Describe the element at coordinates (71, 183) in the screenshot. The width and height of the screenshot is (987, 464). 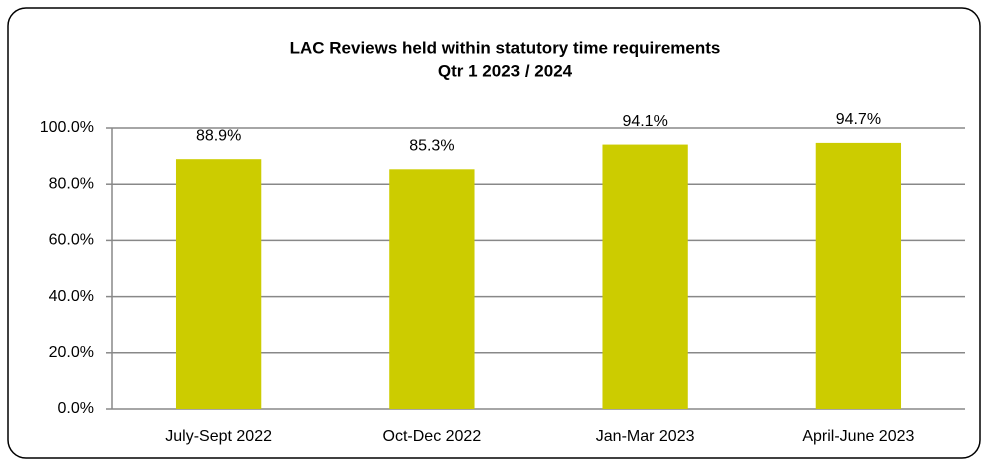
I see `y-tick-label: 80.0%` at that location.